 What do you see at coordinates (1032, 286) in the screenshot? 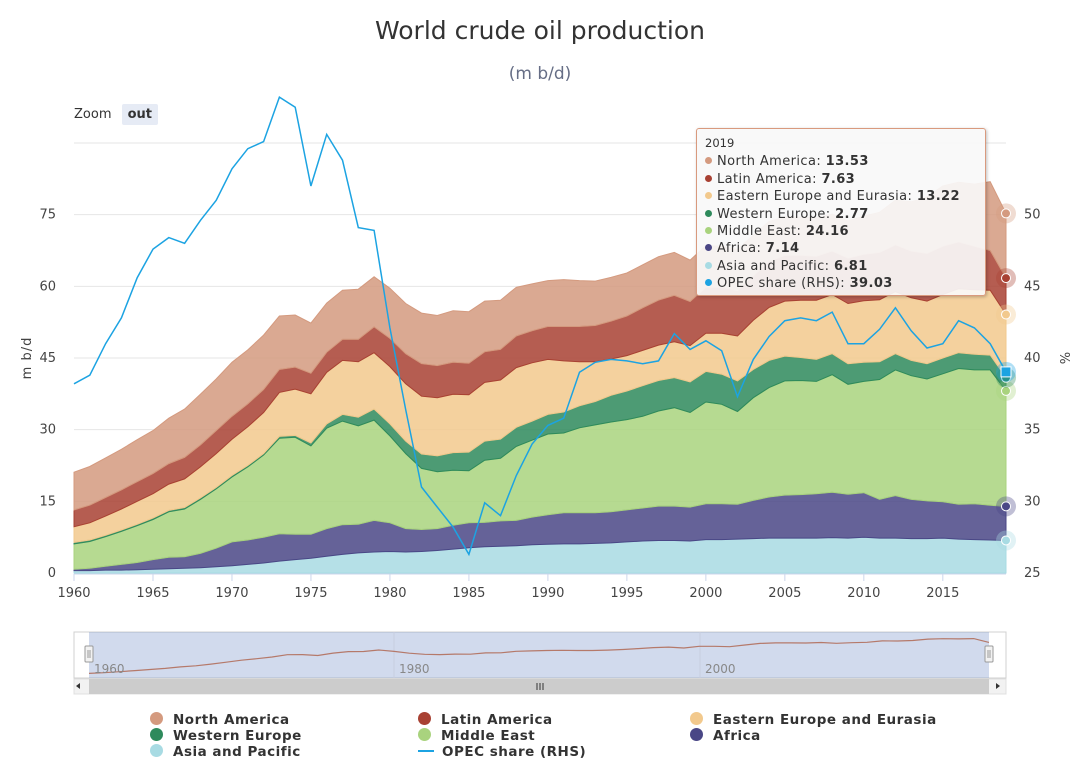
I see `y2-tick-label: 45` at bounding box center [1032, 286].